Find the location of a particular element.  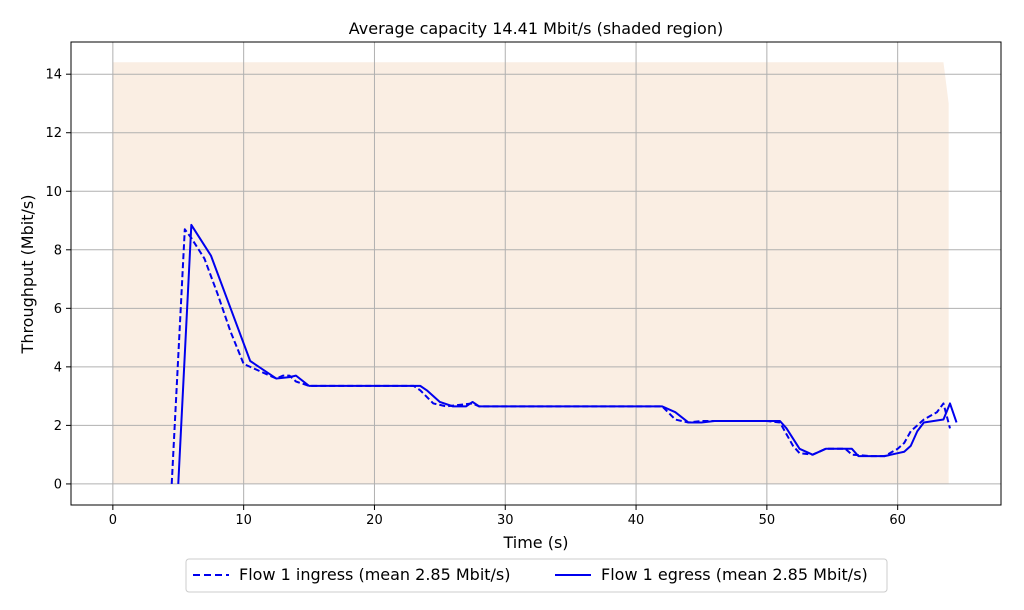

y-tick-label: 2 is located at coordinates (58, 426).